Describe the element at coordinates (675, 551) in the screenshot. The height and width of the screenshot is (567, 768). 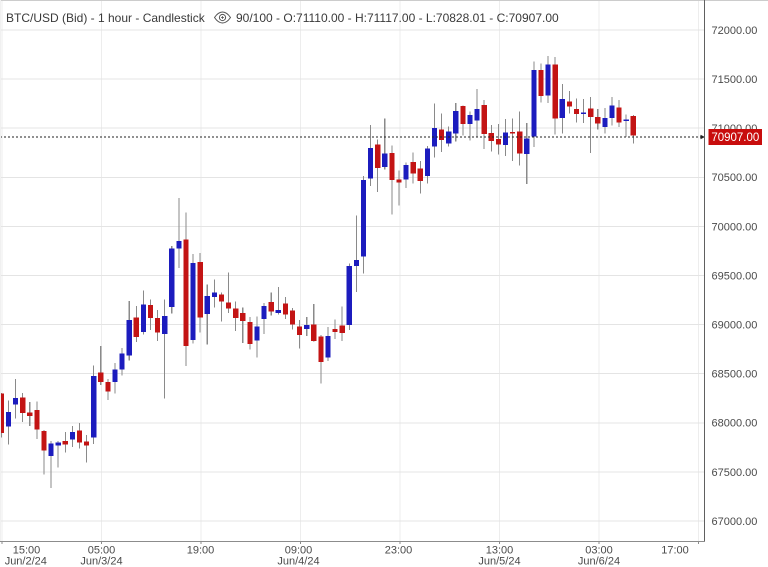
I see `svg-text: 17:00` at that location.